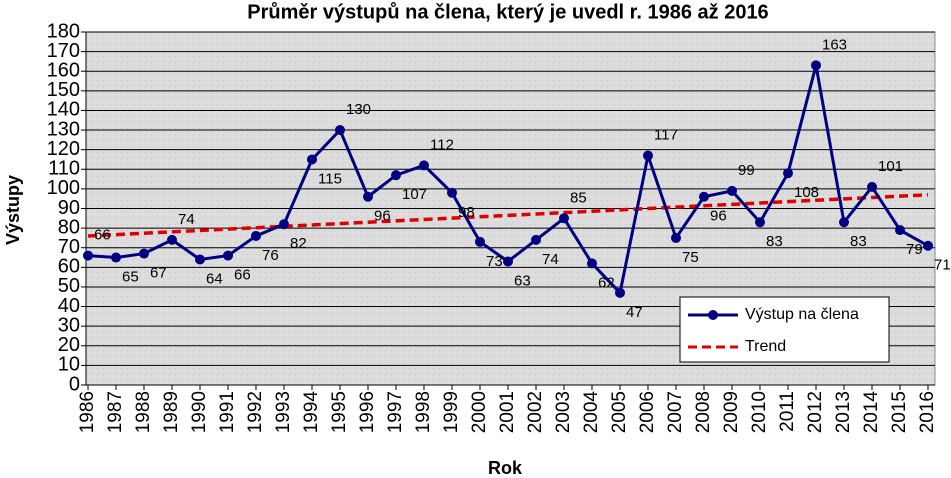 Image resolution: width=951 pixels, height=478 pixels. What do you see at coordinates (890, 166) in the screenshot?
I see `data-label: 101` at bounding box center [890, 166].